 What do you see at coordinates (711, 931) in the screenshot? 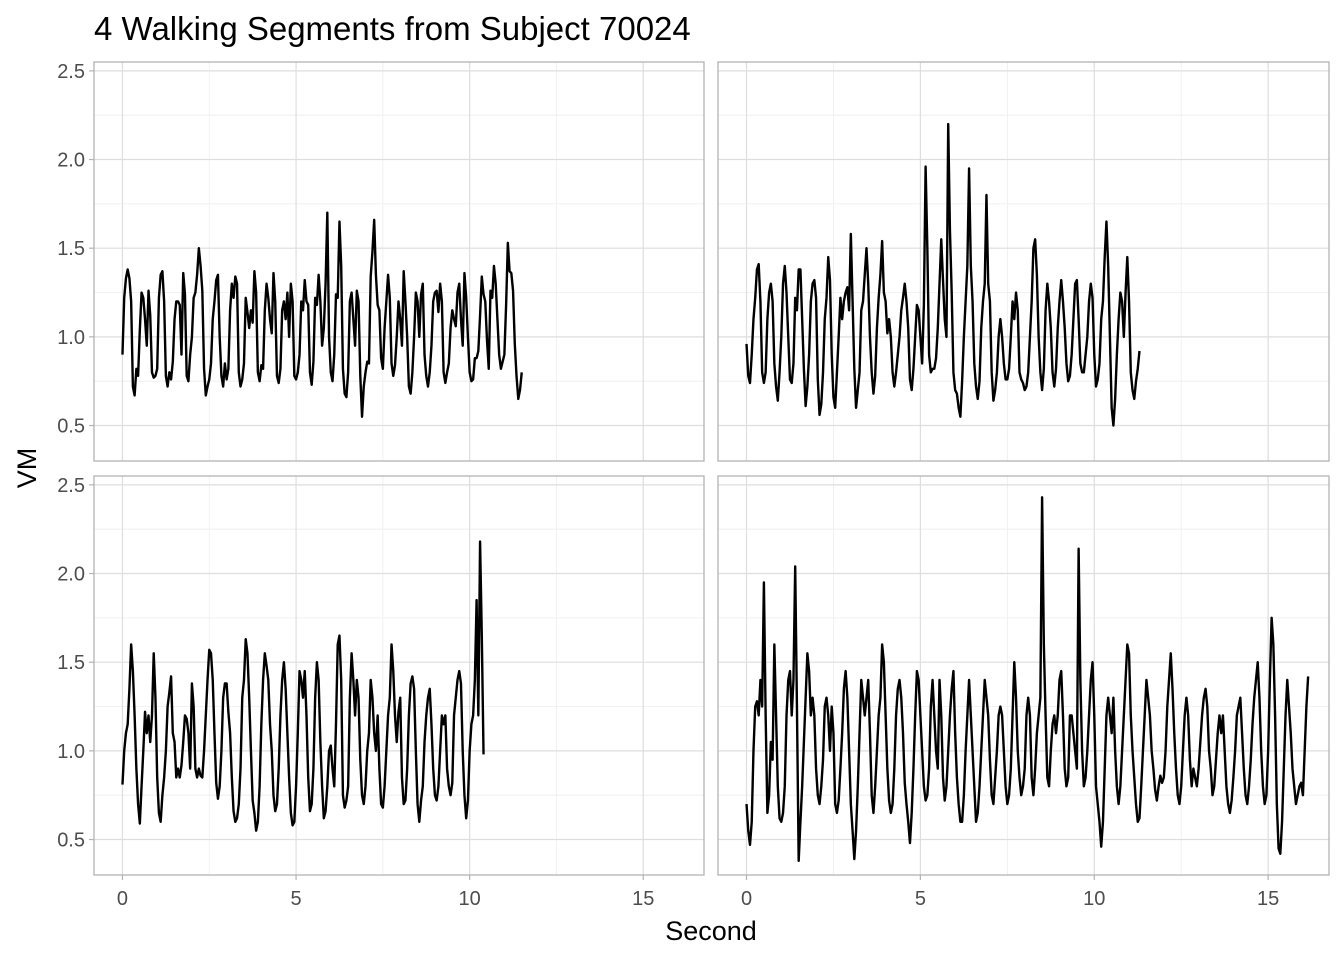
I see `x-axis-title: Second` at bounding box center [711, 931].